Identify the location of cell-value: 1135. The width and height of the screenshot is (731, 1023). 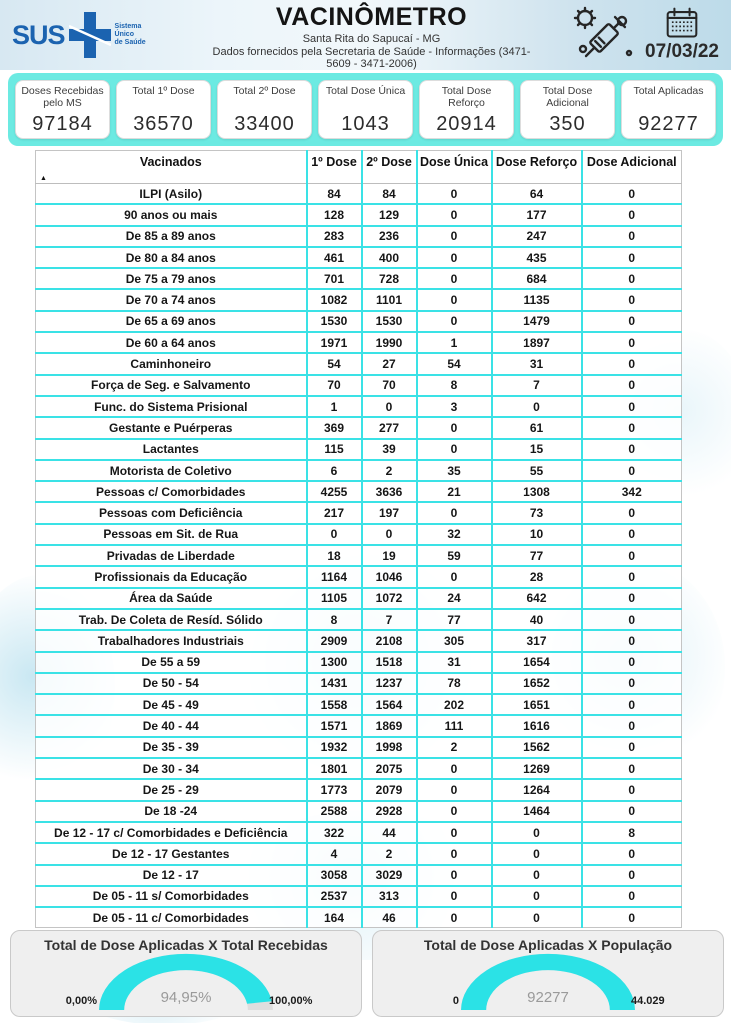
(537, 300).